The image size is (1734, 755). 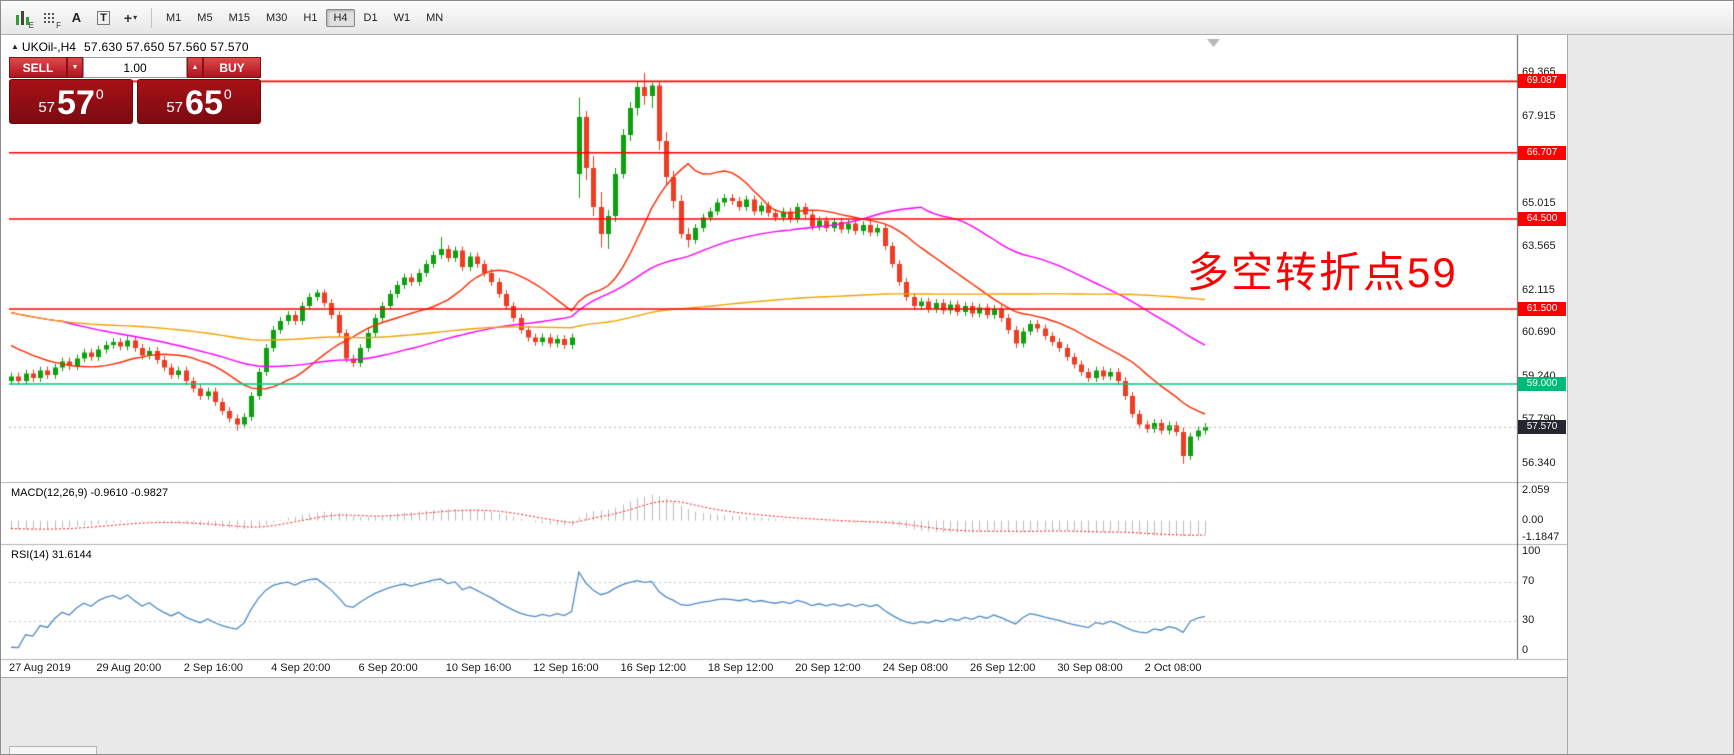 I want to click on top-toolbar: E F A T + ▾ M1 M5 M15 M30 H1 H4 D1 W1 MN, so click(x=867, y=18).